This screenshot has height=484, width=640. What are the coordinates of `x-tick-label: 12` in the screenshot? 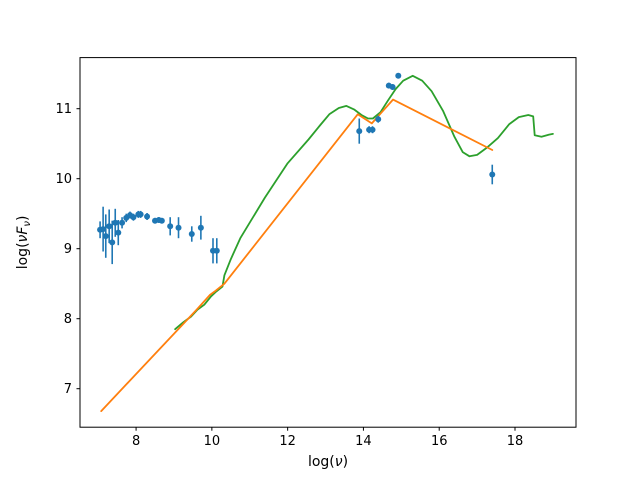 It's located at (287, 441).